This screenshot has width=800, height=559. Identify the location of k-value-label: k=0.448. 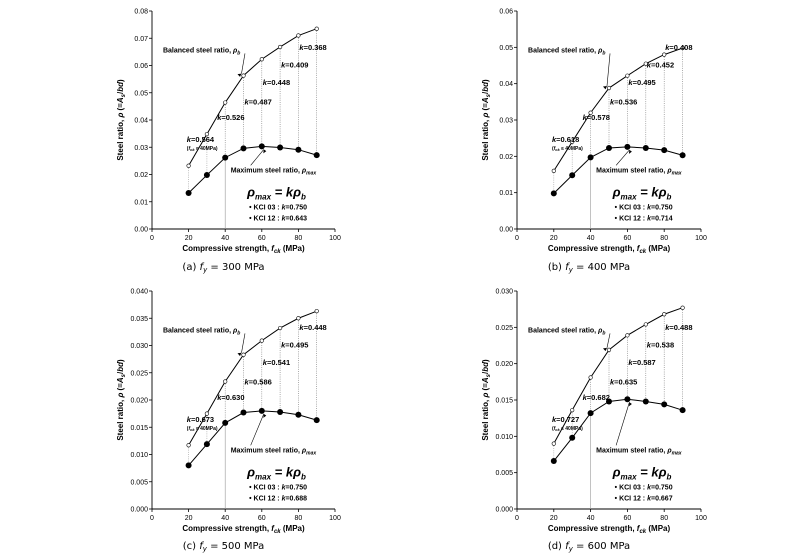
(276, 82).